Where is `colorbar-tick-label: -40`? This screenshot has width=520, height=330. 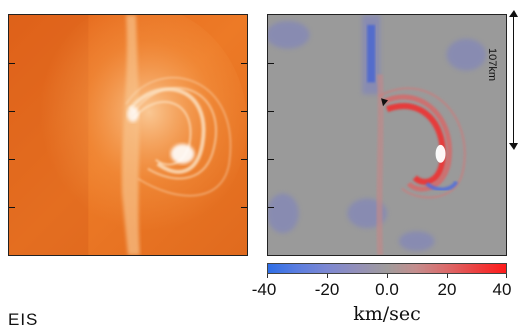
colorbar-tick-label: -40 is located at coordinates (264, 289).